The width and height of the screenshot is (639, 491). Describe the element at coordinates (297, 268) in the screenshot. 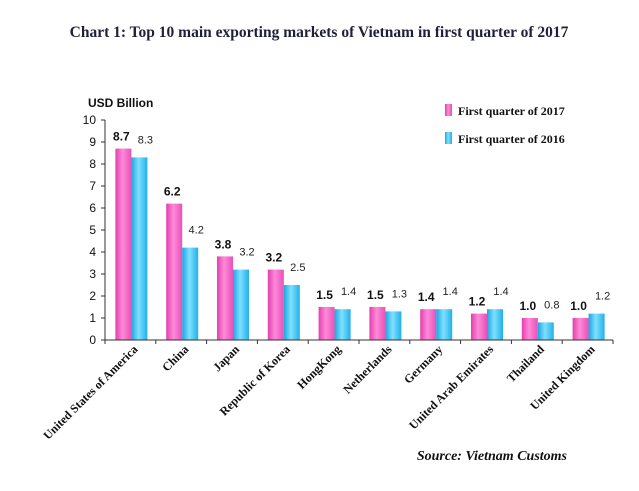

I see `data-label-2016: 2.5` at that location.